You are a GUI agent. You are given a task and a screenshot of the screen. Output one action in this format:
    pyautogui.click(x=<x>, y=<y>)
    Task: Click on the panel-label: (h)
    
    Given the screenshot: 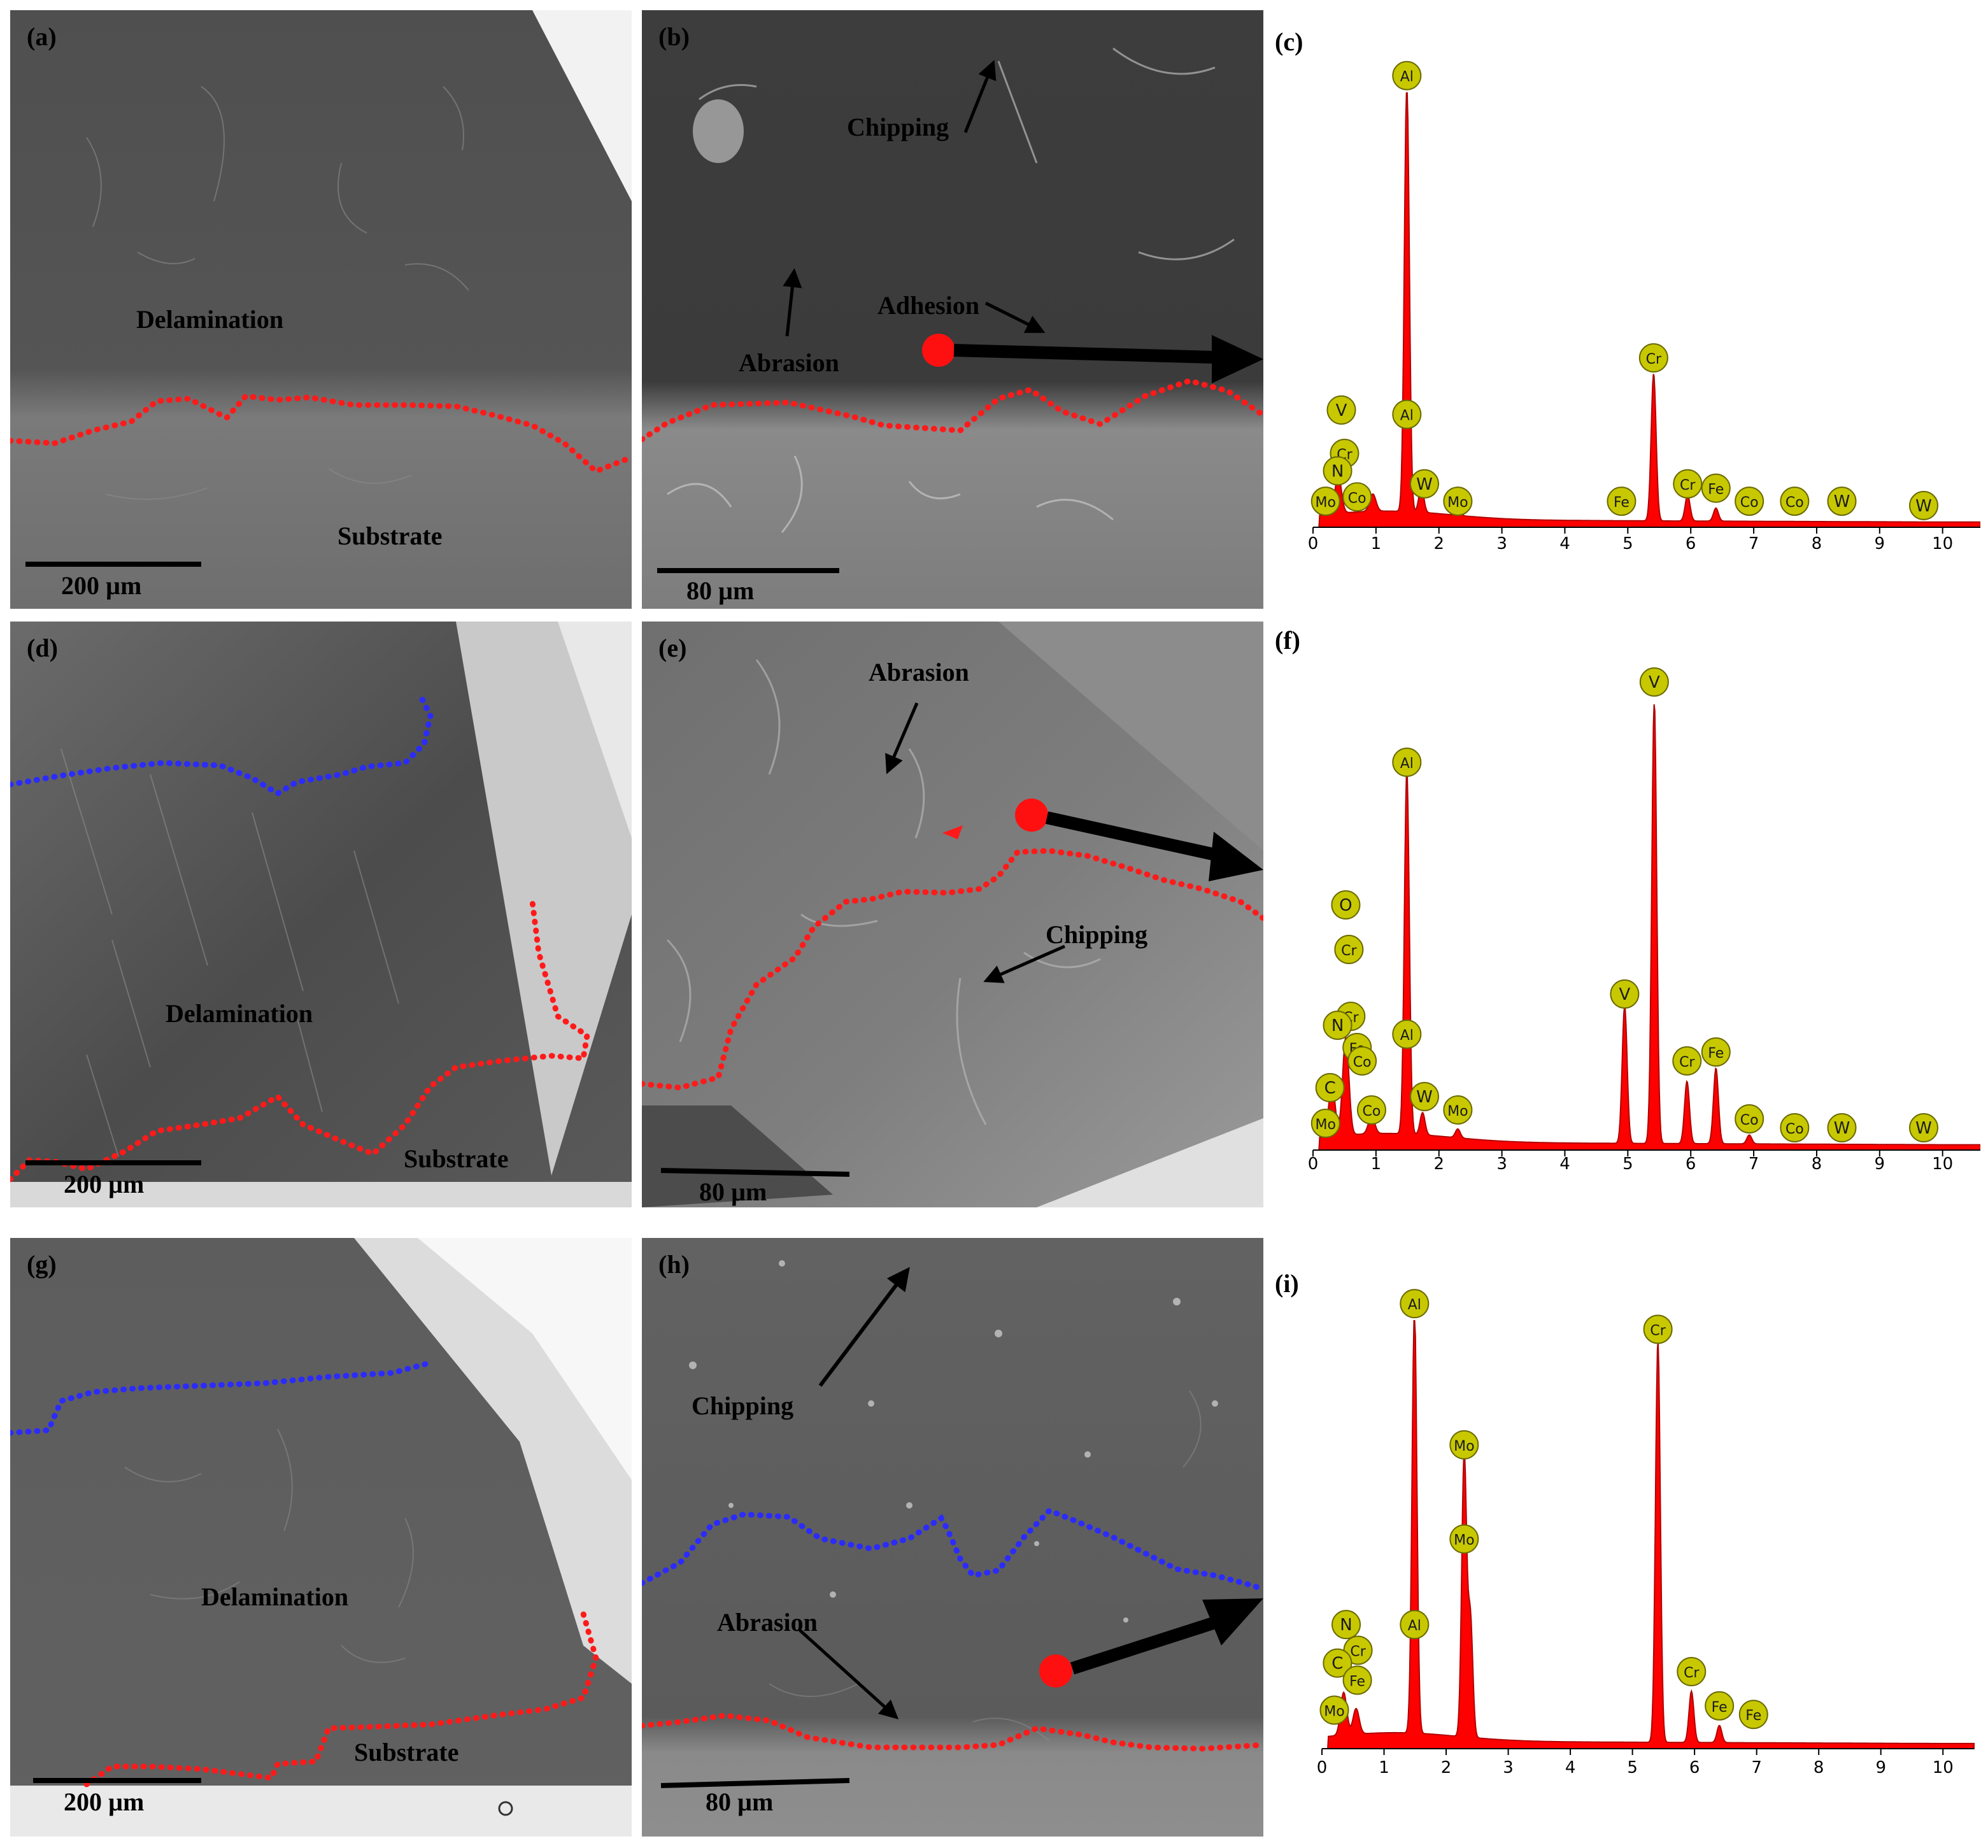 What is the action you would take?
    pyautogui.click(x=674, y=1264)
    